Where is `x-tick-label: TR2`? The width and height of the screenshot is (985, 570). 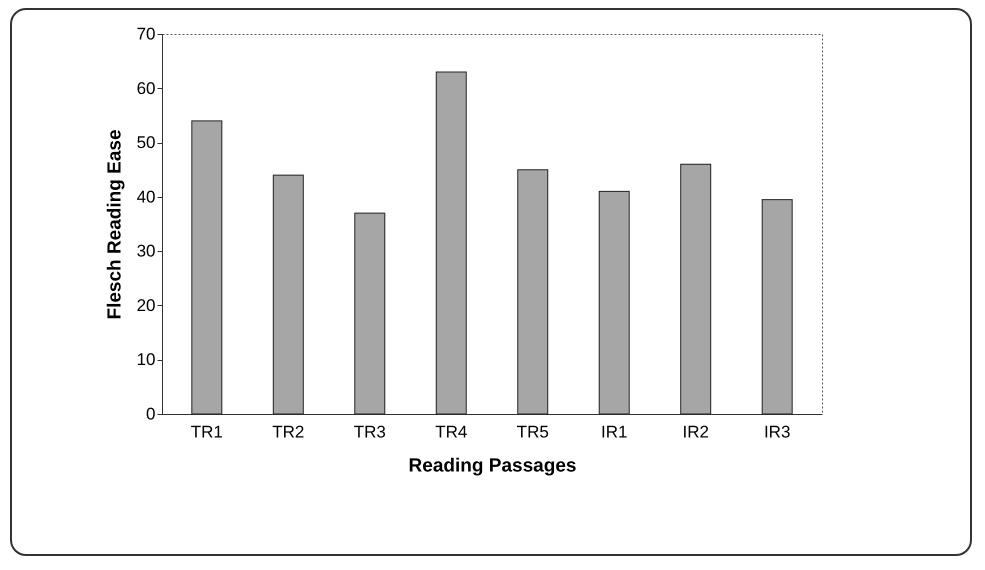
x-tick-label: TR2 is located at coordinates (288, 432).